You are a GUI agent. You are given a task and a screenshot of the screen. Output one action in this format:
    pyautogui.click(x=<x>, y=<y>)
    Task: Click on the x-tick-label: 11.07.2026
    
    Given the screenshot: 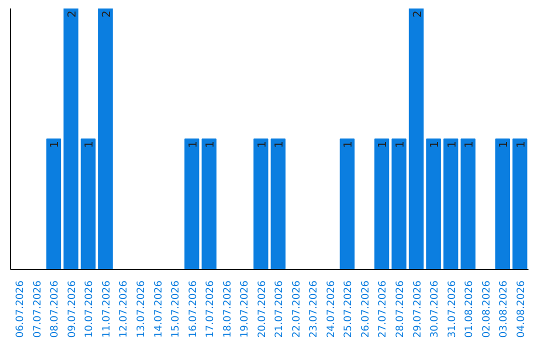 What is the action you would take?
    pyautogui.click(x=106, y=309)
    